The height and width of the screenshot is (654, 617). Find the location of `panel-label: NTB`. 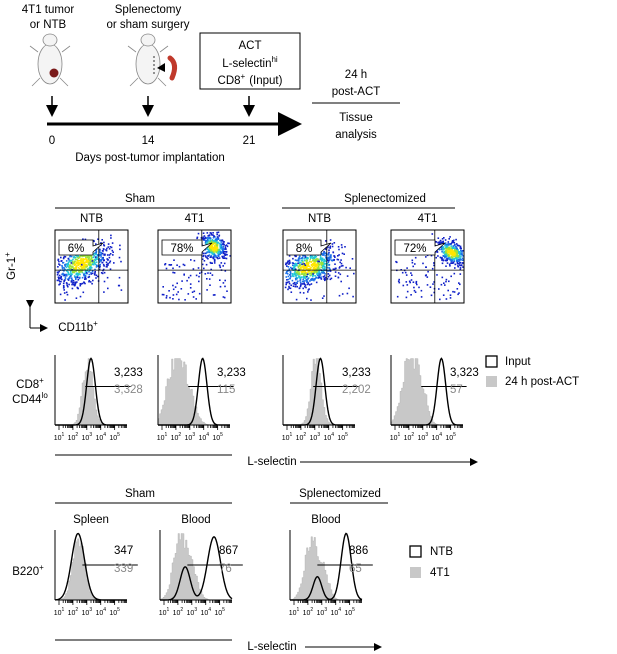

panel-label: NTB is located at coordinates (91, 219).